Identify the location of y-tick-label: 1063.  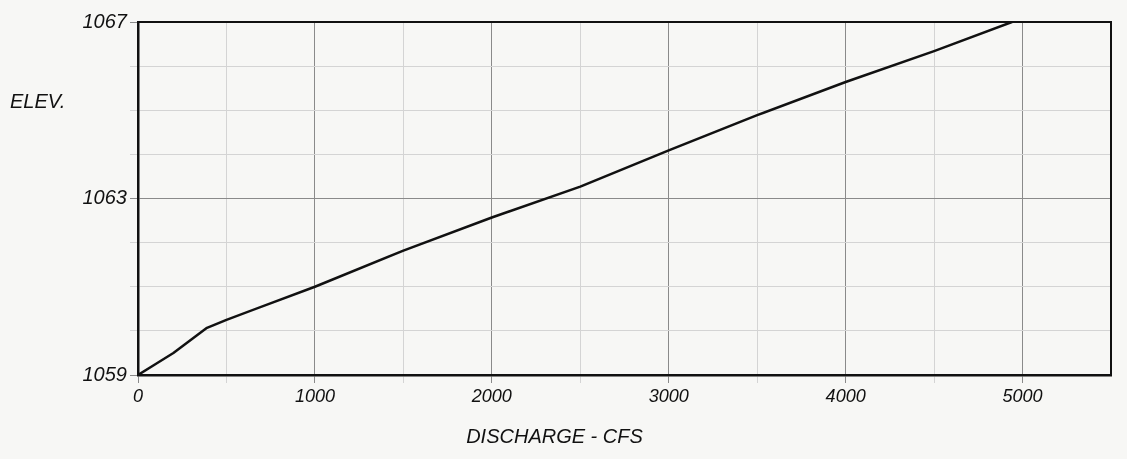
(104, 197).